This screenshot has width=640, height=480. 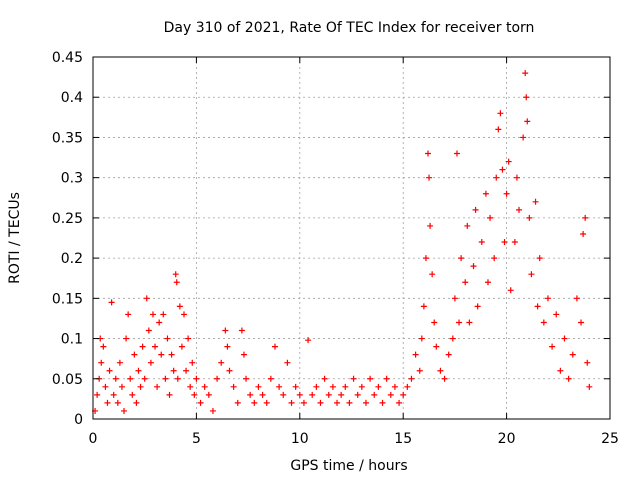 What do you see at coordinates (72, 259) in the screenshot?
I see `y-tick-label: 0.2` at bounding box center [72, 259].